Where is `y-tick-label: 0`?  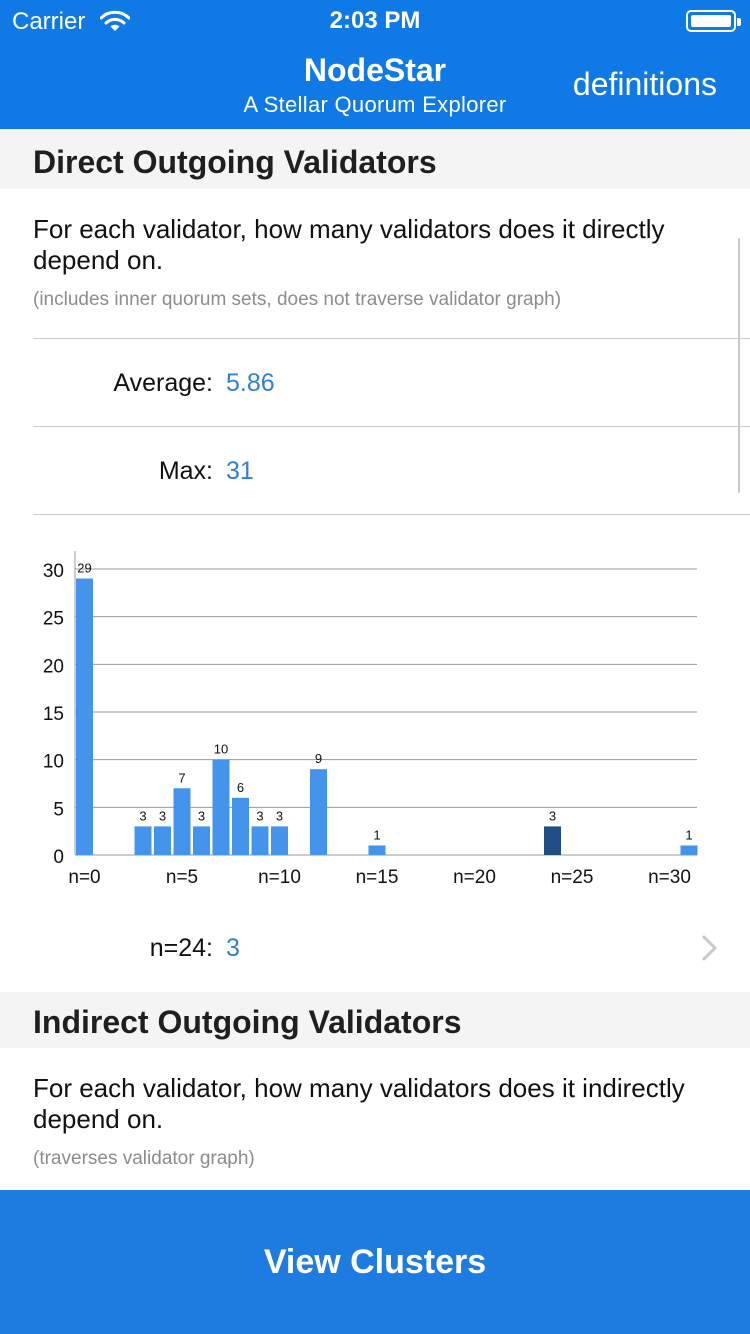
y-tick-label: 0 is located at coordinates (58, 857).